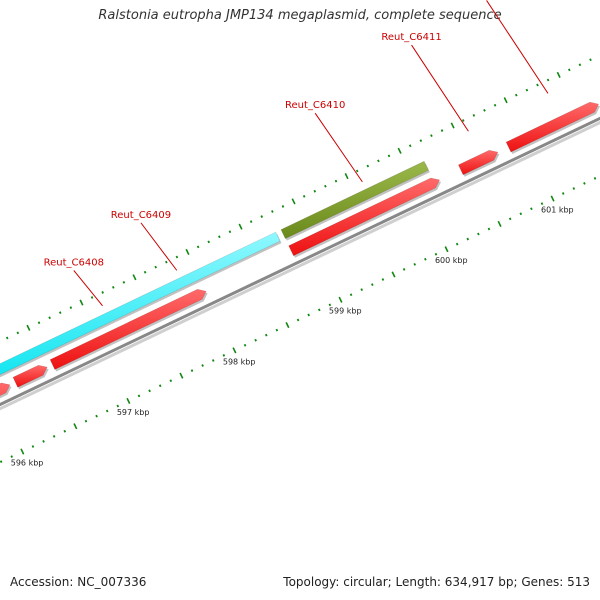 This screenshot has width=600, height=600. What do you see at coordinates (27, 462) in the screenshot?
I see `scale-label: 596 kbp` at bounding box center [27, 462].